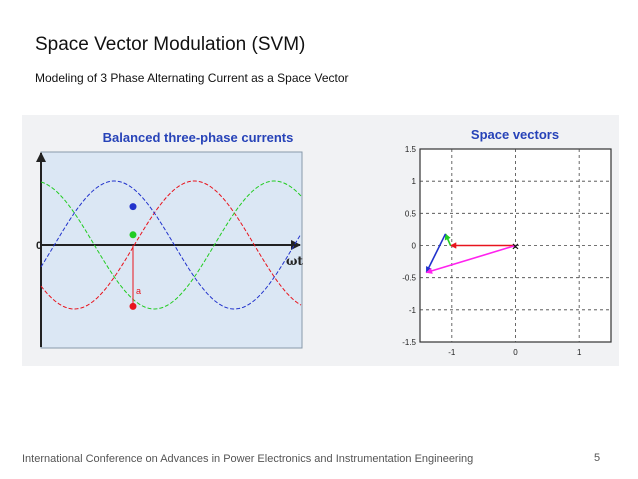 This screenshot has width=638, height=479. I want to click on space-vectors-title: Space vectors, so click(515, 134).